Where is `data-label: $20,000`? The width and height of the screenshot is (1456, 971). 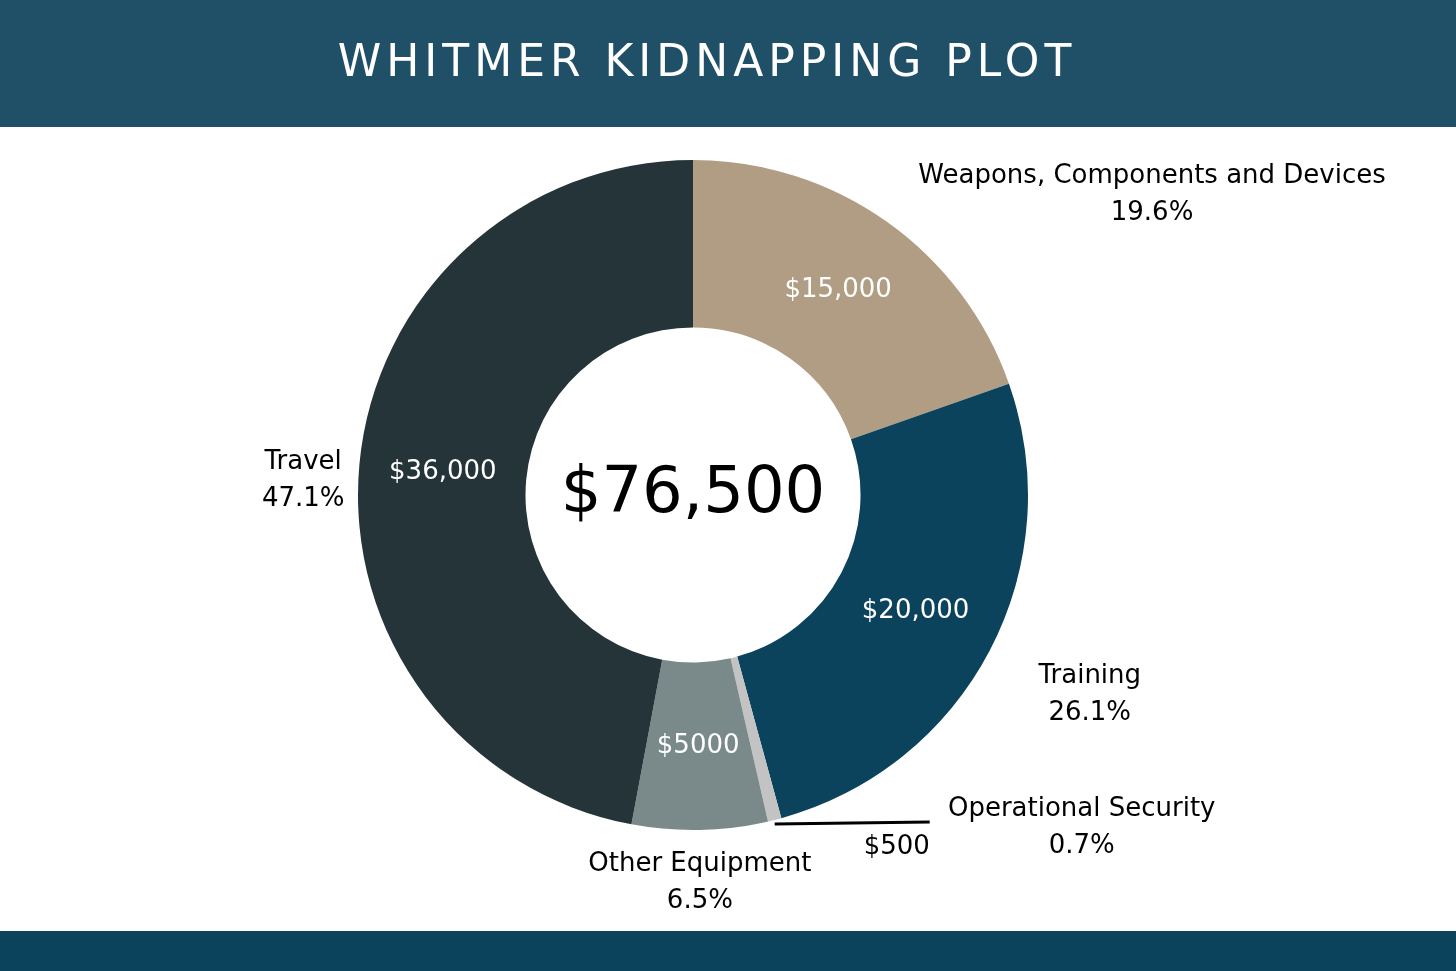 data-label: $20,000 is located at coordinates (915, 609).